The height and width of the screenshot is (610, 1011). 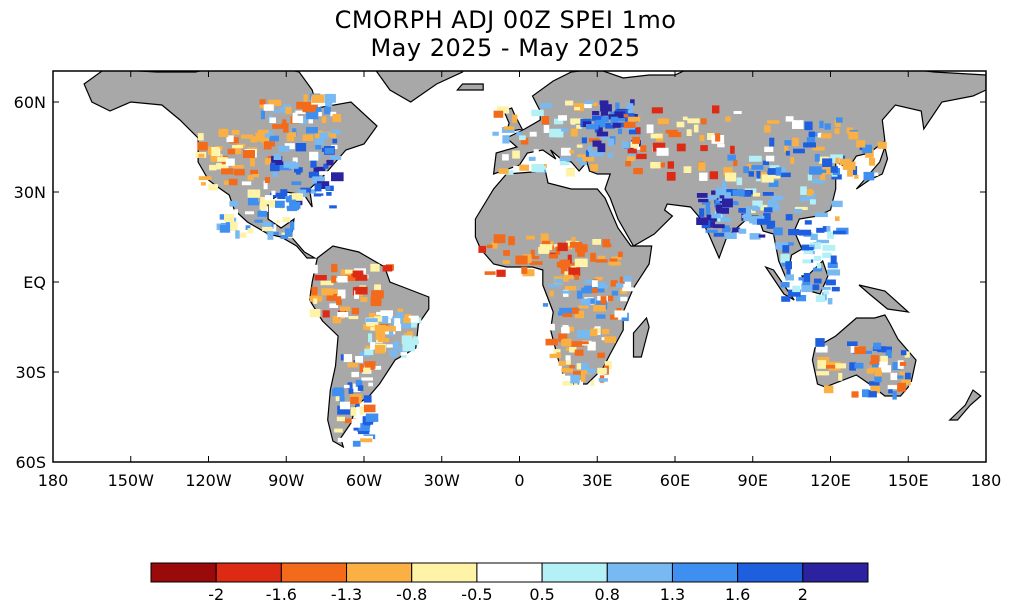 What do you see at coordinates (737, 594) in the screenshot?
I see `colorbar-tick-label: 1.6` at bounding box center [737, 594].